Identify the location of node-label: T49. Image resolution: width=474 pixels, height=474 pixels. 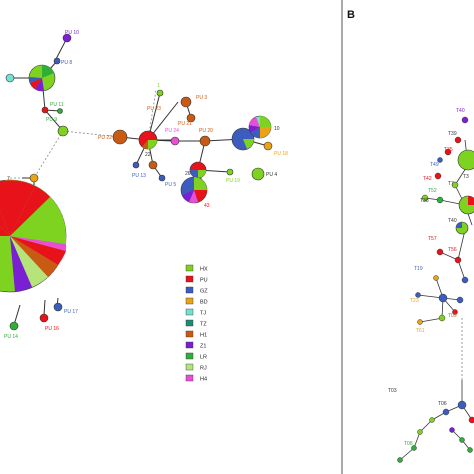
(434, 165).